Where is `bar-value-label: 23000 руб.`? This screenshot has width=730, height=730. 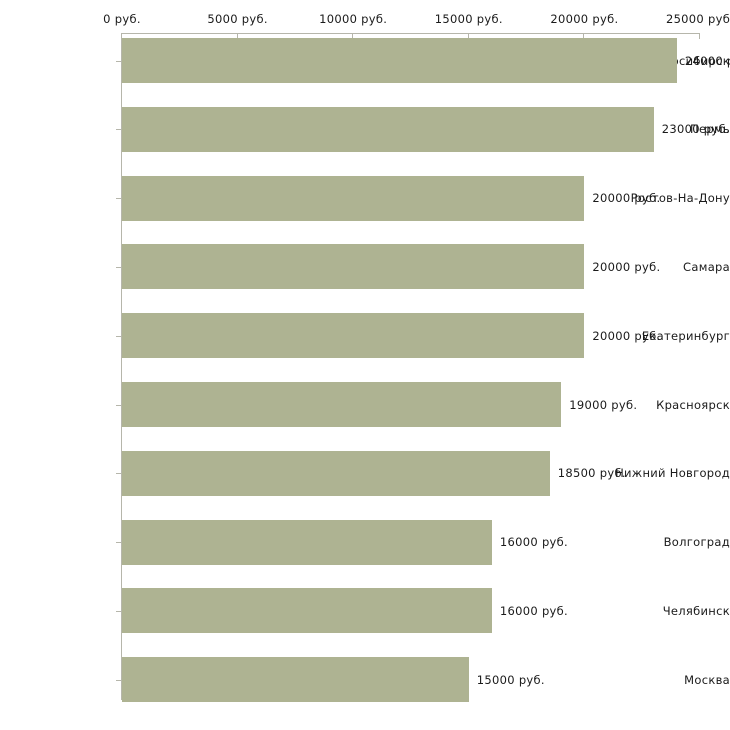 bar-value-label: 23000 руб. is located at coordinates (695, 129).